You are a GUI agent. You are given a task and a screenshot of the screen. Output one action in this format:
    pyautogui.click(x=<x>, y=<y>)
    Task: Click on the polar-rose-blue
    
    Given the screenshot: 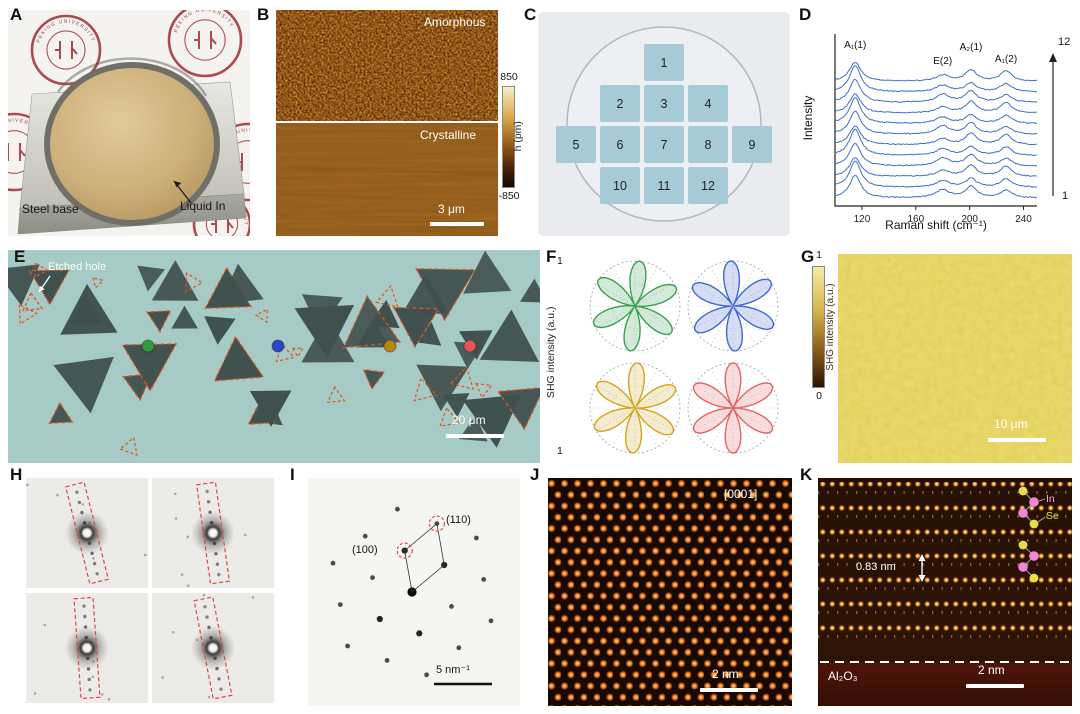 What is the action you would take?
    pyautogui.click(x=733, y=306)
    